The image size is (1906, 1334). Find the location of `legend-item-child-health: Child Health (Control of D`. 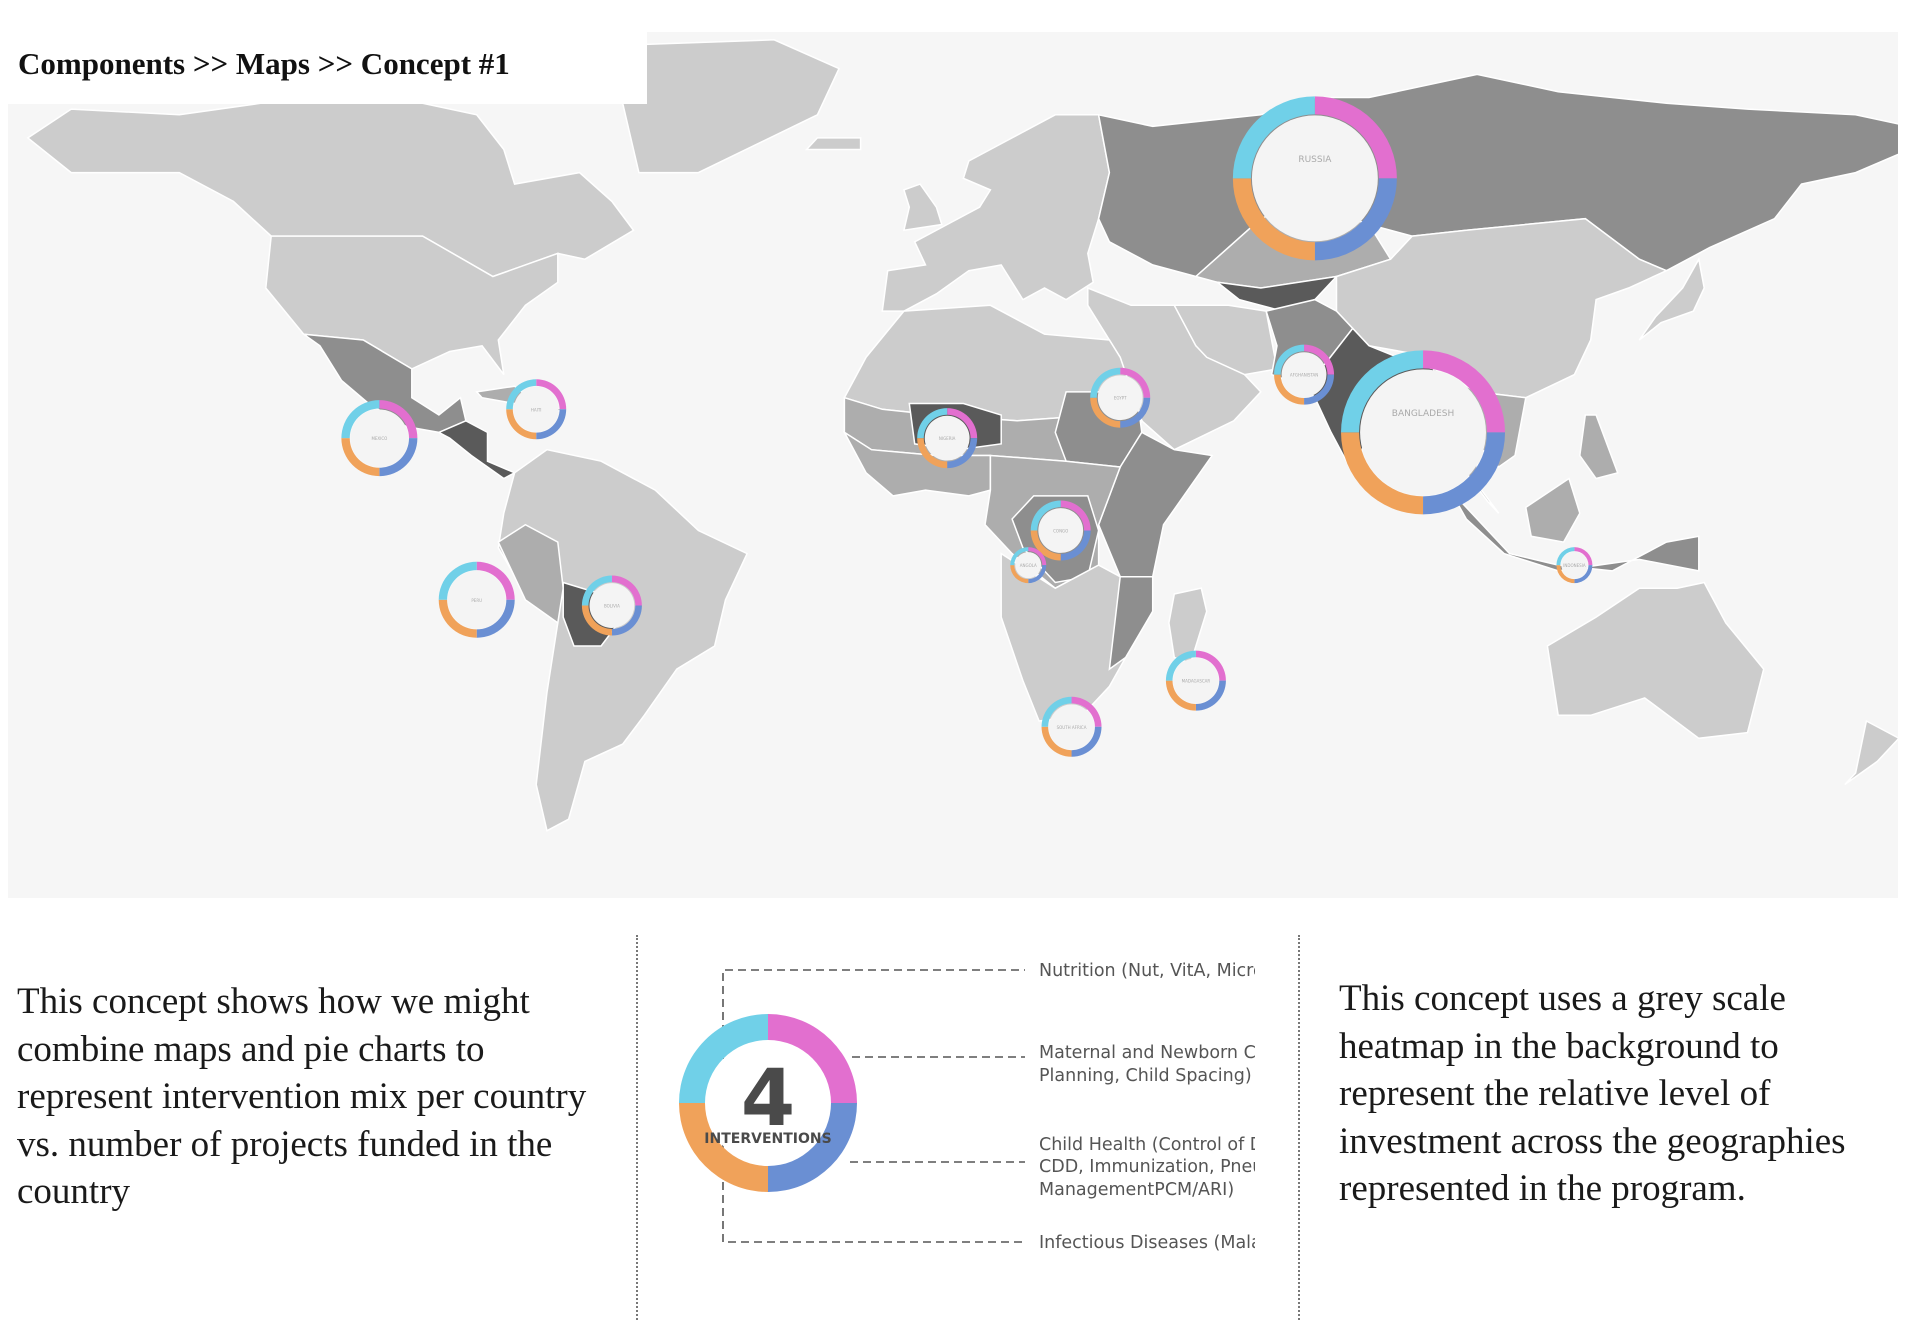

legend-item-child-health: Child Health (Control of D is located at coordinates (1147, 1145).